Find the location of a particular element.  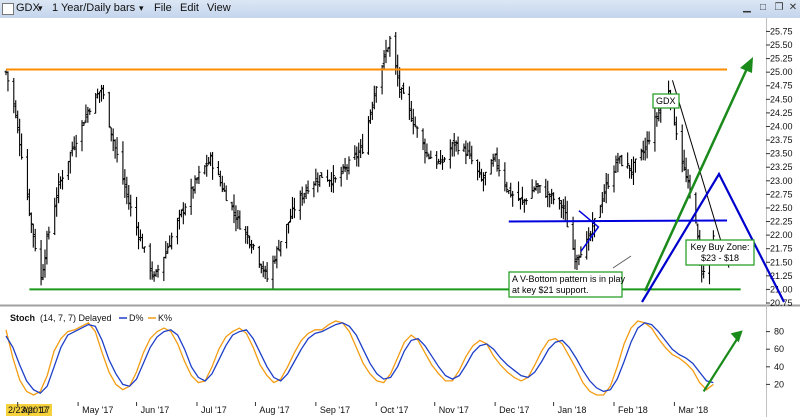

x-tick-label: Oct '17 is located at coordinates (394, 410).